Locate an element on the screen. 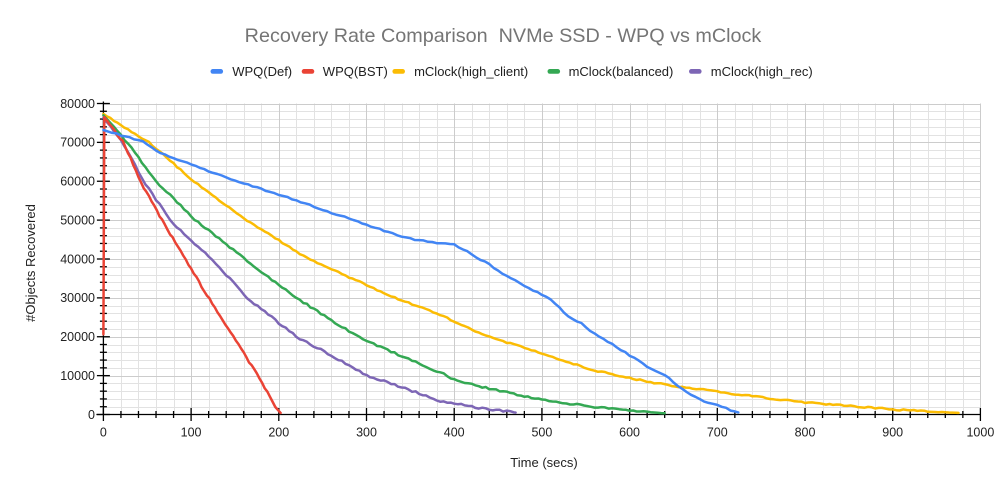  svg-text: 300 is located at coordinates (366, 433).